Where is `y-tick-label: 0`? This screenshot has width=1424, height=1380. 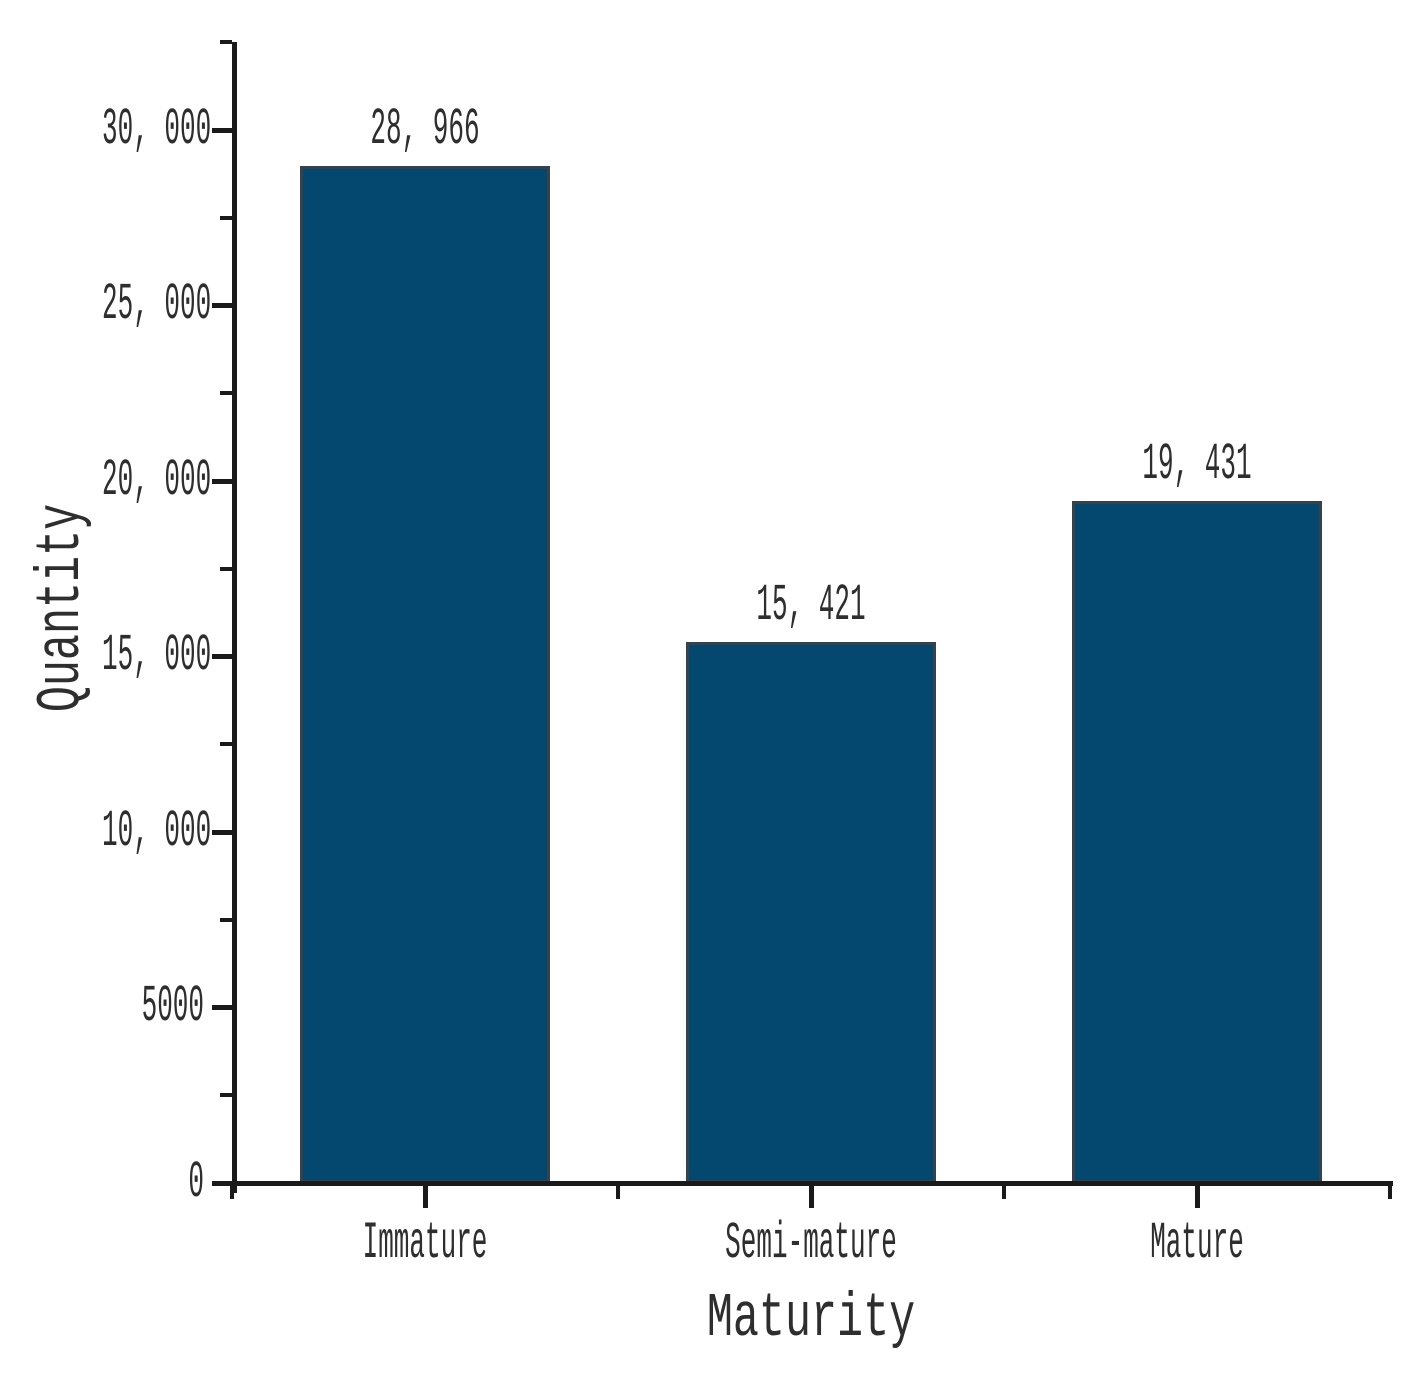
y-tick-label: 0 is located at coordinates (196, 1182).